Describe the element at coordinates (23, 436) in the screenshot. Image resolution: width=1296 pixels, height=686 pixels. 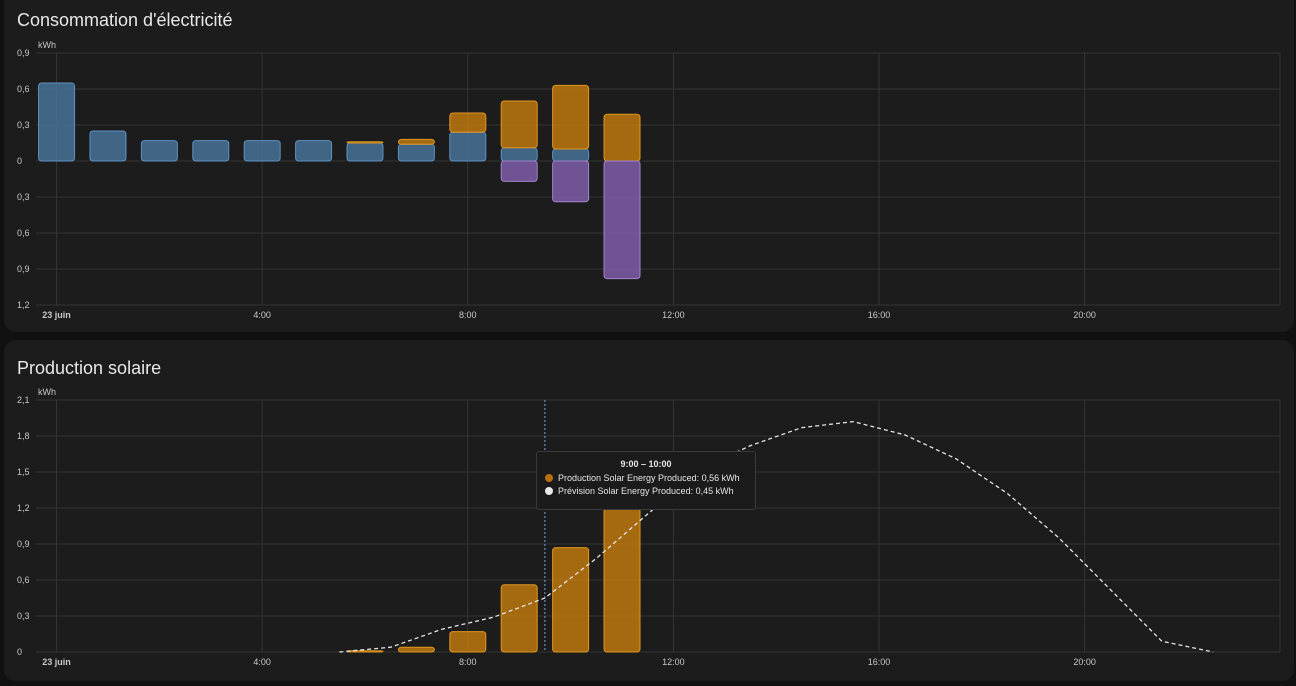
I see `y-tick-label: 1,8` at that location.